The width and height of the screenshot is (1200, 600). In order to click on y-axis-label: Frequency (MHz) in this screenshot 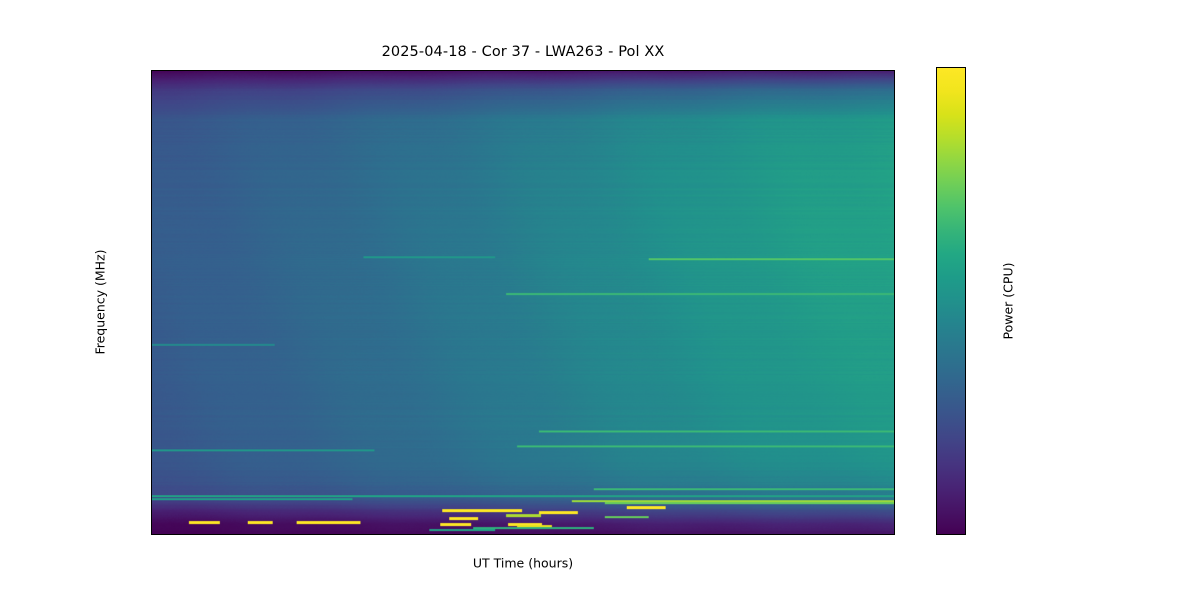, I will do `click(100, 302)`.